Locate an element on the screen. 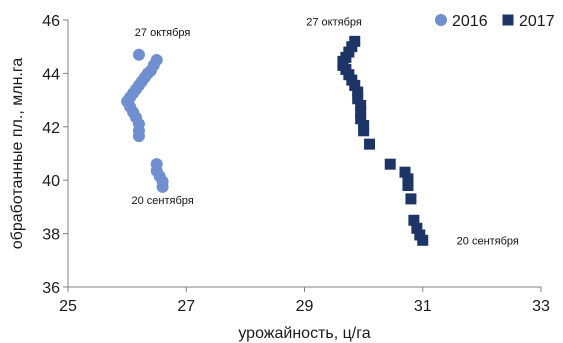  x-axis: 25 27 29 31 33 is located at coordinates (304, 300).